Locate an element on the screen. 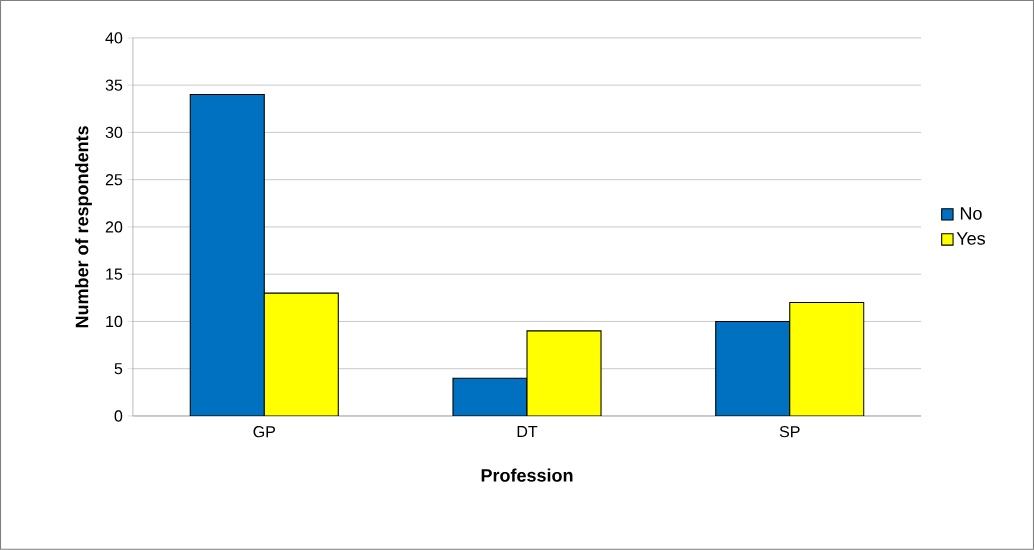 The height and width of the screenshot is (550, 1034). y-tick-label: 10 is located at coordinates (114, 321).